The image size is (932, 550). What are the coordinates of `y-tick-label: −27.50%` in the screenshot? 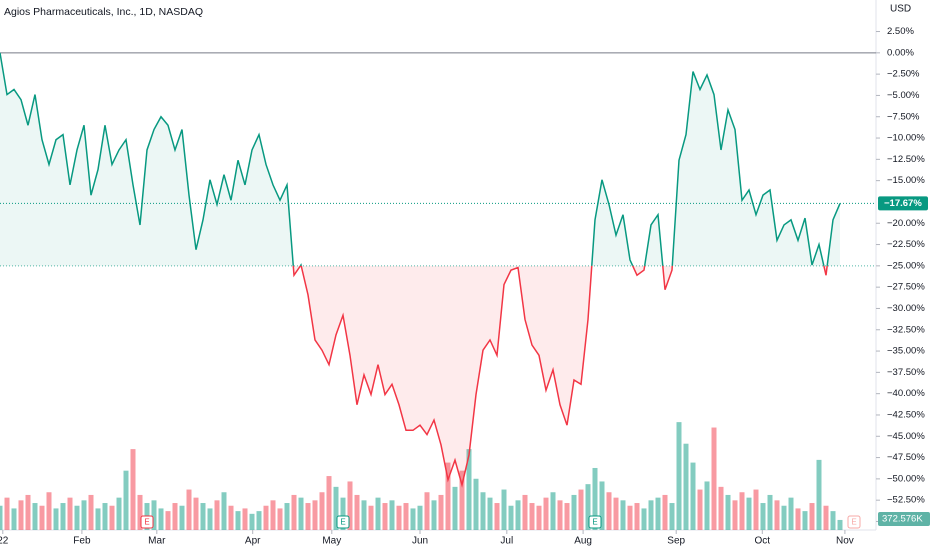 It's located at (906, 287).